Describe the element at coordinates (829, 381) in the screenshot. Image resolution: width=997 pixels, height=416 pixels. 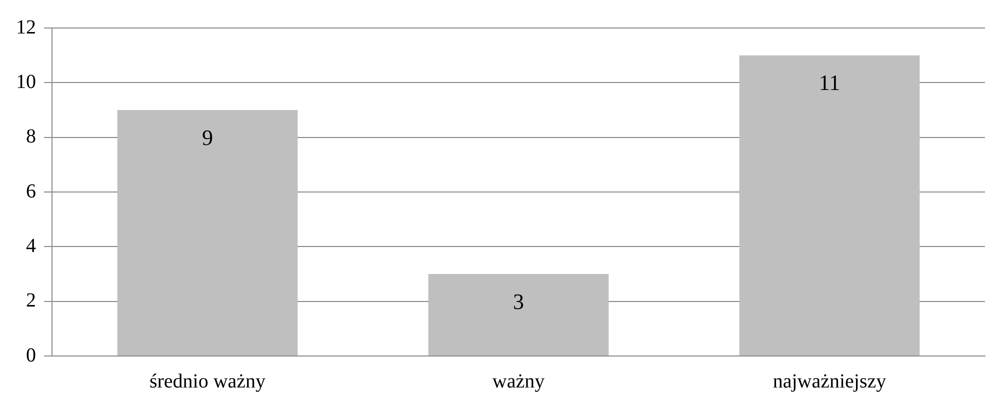
I see `x-tick-label: najważniejszy` at that location.